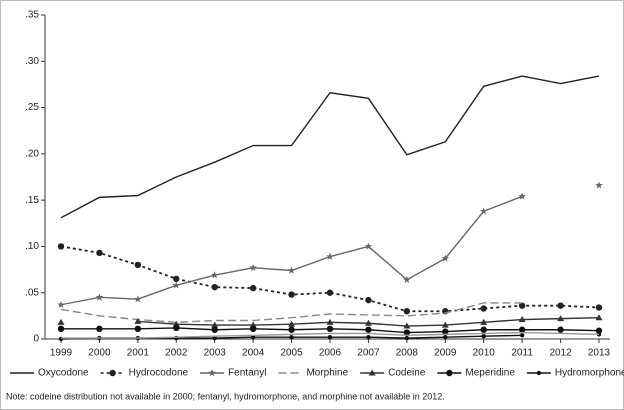 Image resolution: width=624 pixels, height=410 pixels. I want to click on x-tick-label: 2003, so click(215, 353).